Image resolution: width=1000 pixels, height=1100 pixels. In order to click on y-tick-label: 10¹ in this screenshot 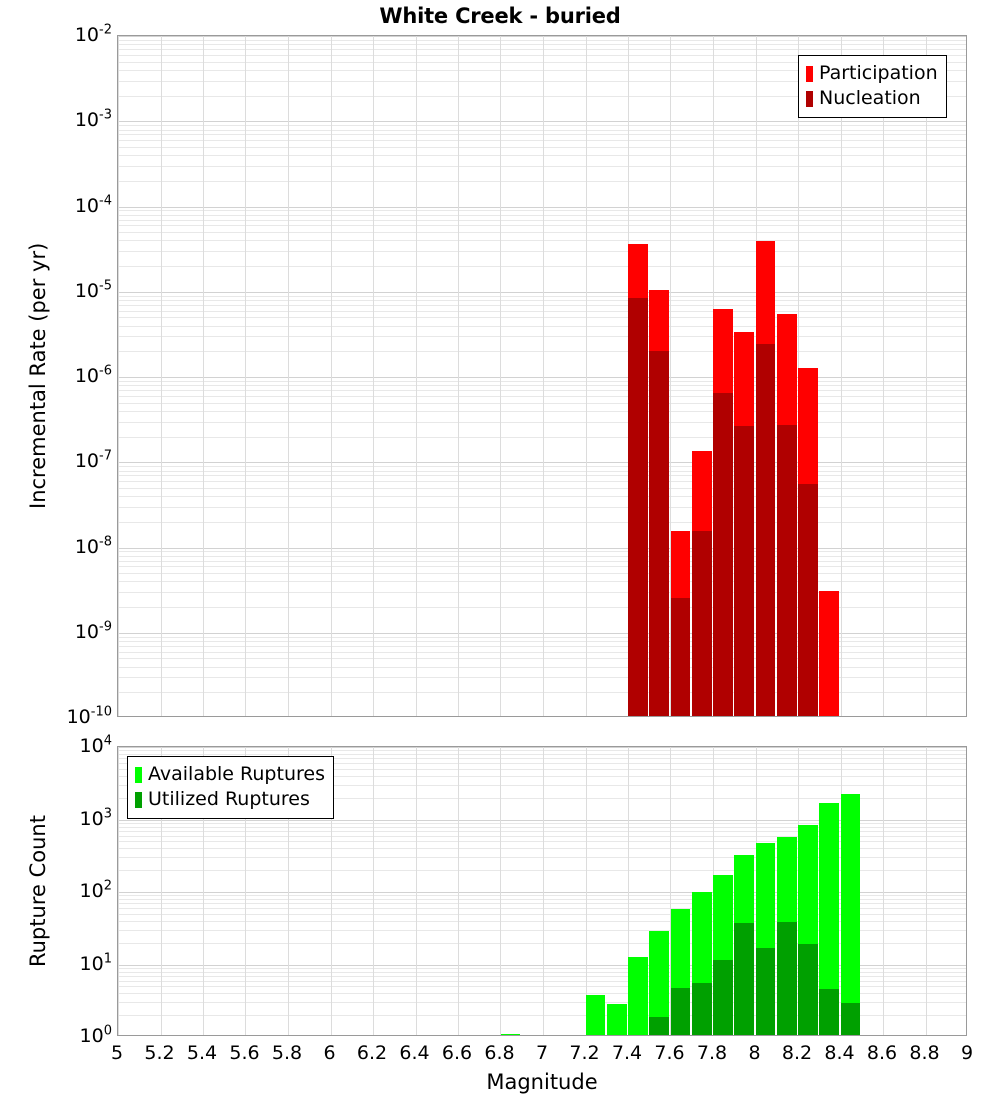, I will do `click(95, 963)`.